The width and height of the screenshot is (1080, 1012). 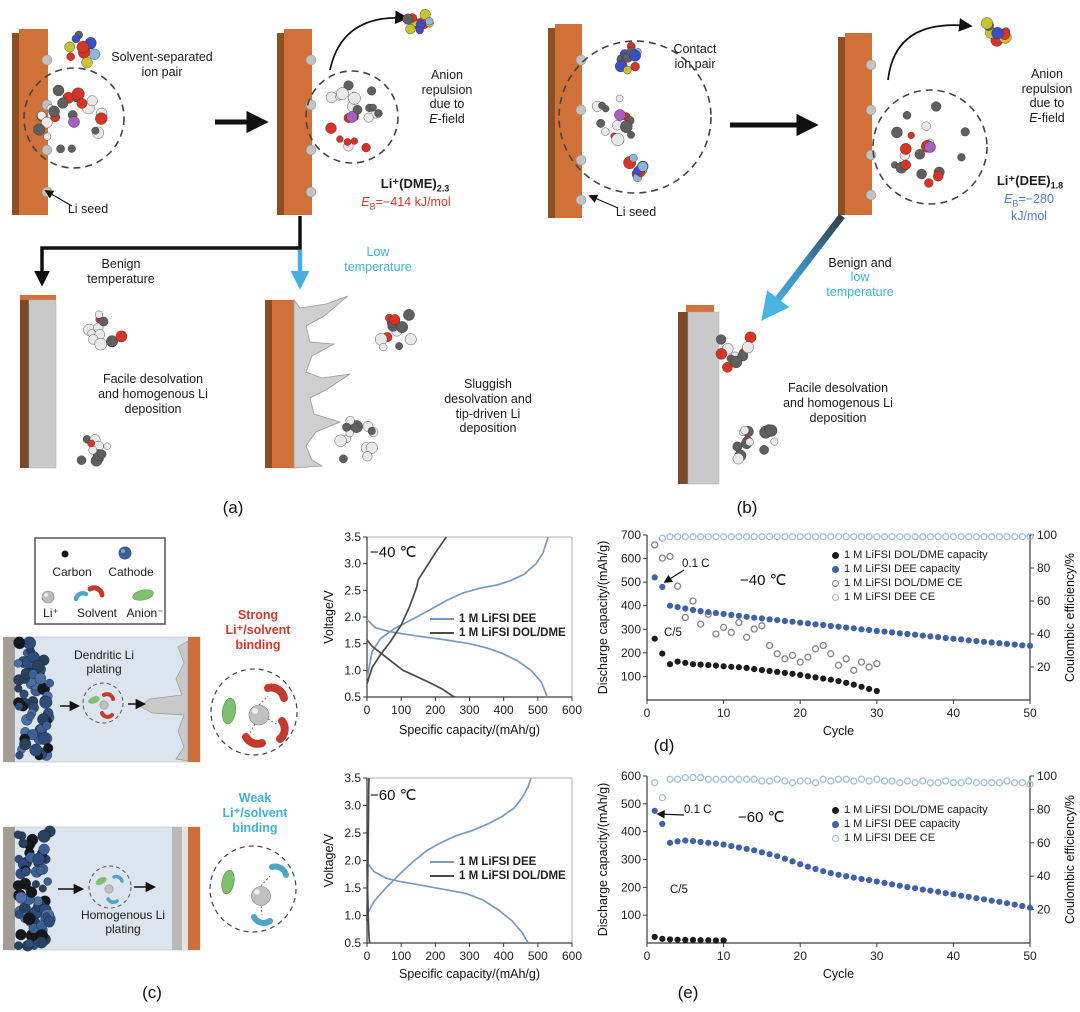 I want to click on cathode-icon, so click(x=125, y=553).